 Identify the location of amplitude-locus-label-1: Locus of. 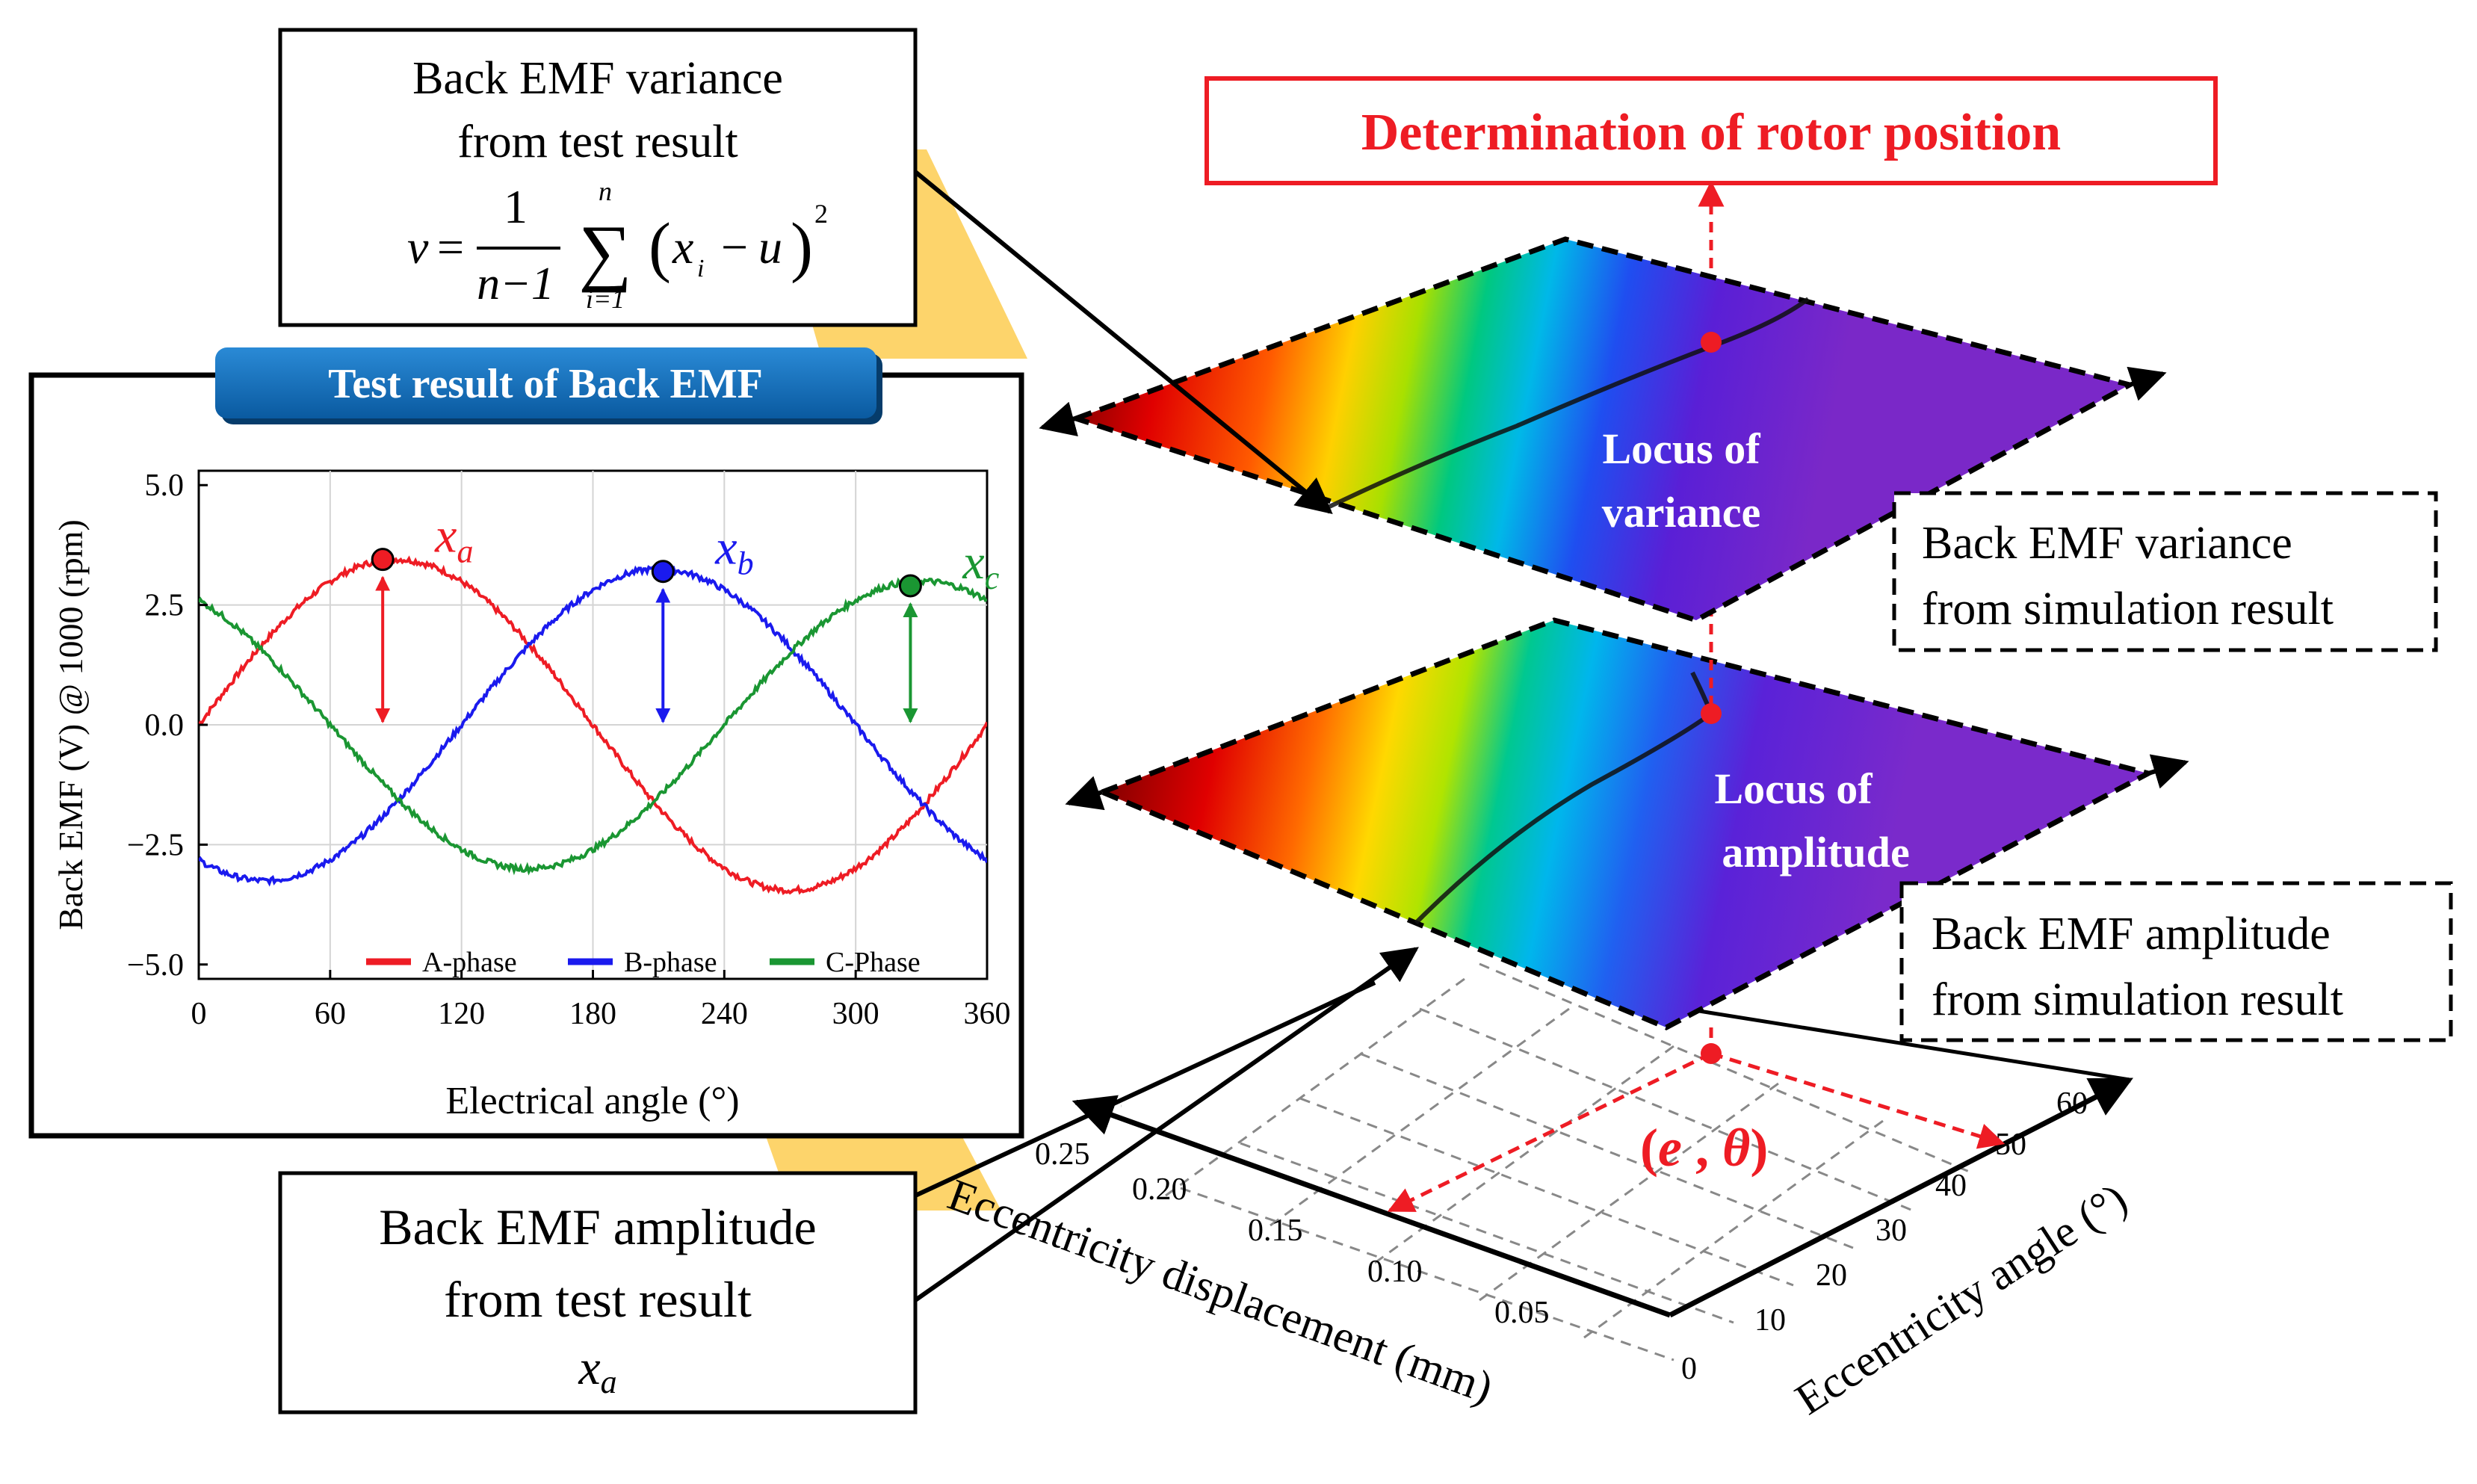
(1793, 789).